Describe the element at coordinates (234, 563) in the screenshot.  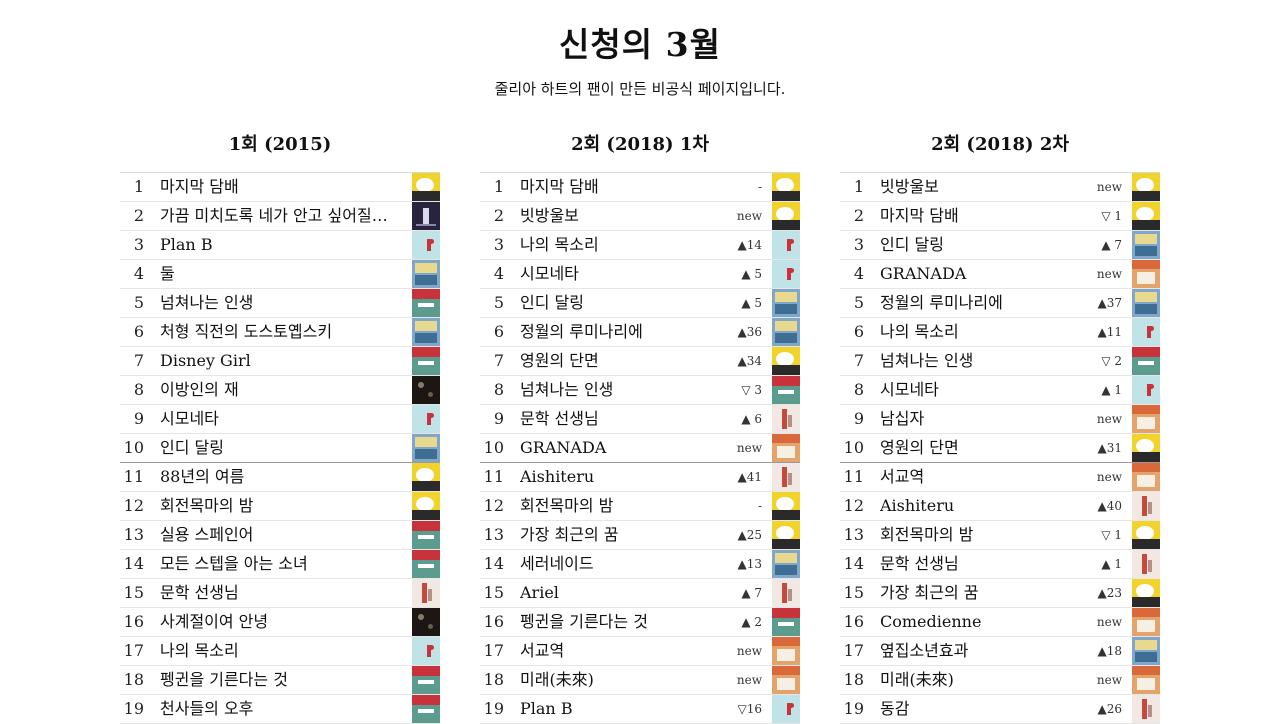
I see `song-title-link: 모든 스텝을 아는 소녀` at that location.